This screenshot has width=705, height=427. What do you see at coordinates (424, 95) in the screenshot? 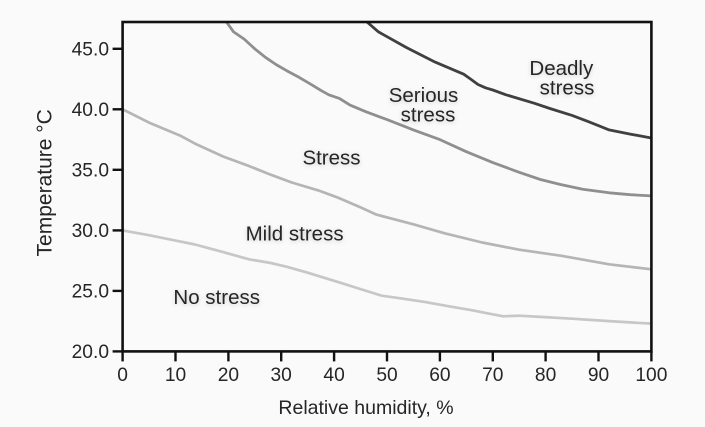
I see `svg-text: Serious` at bounding box center [424, 95].